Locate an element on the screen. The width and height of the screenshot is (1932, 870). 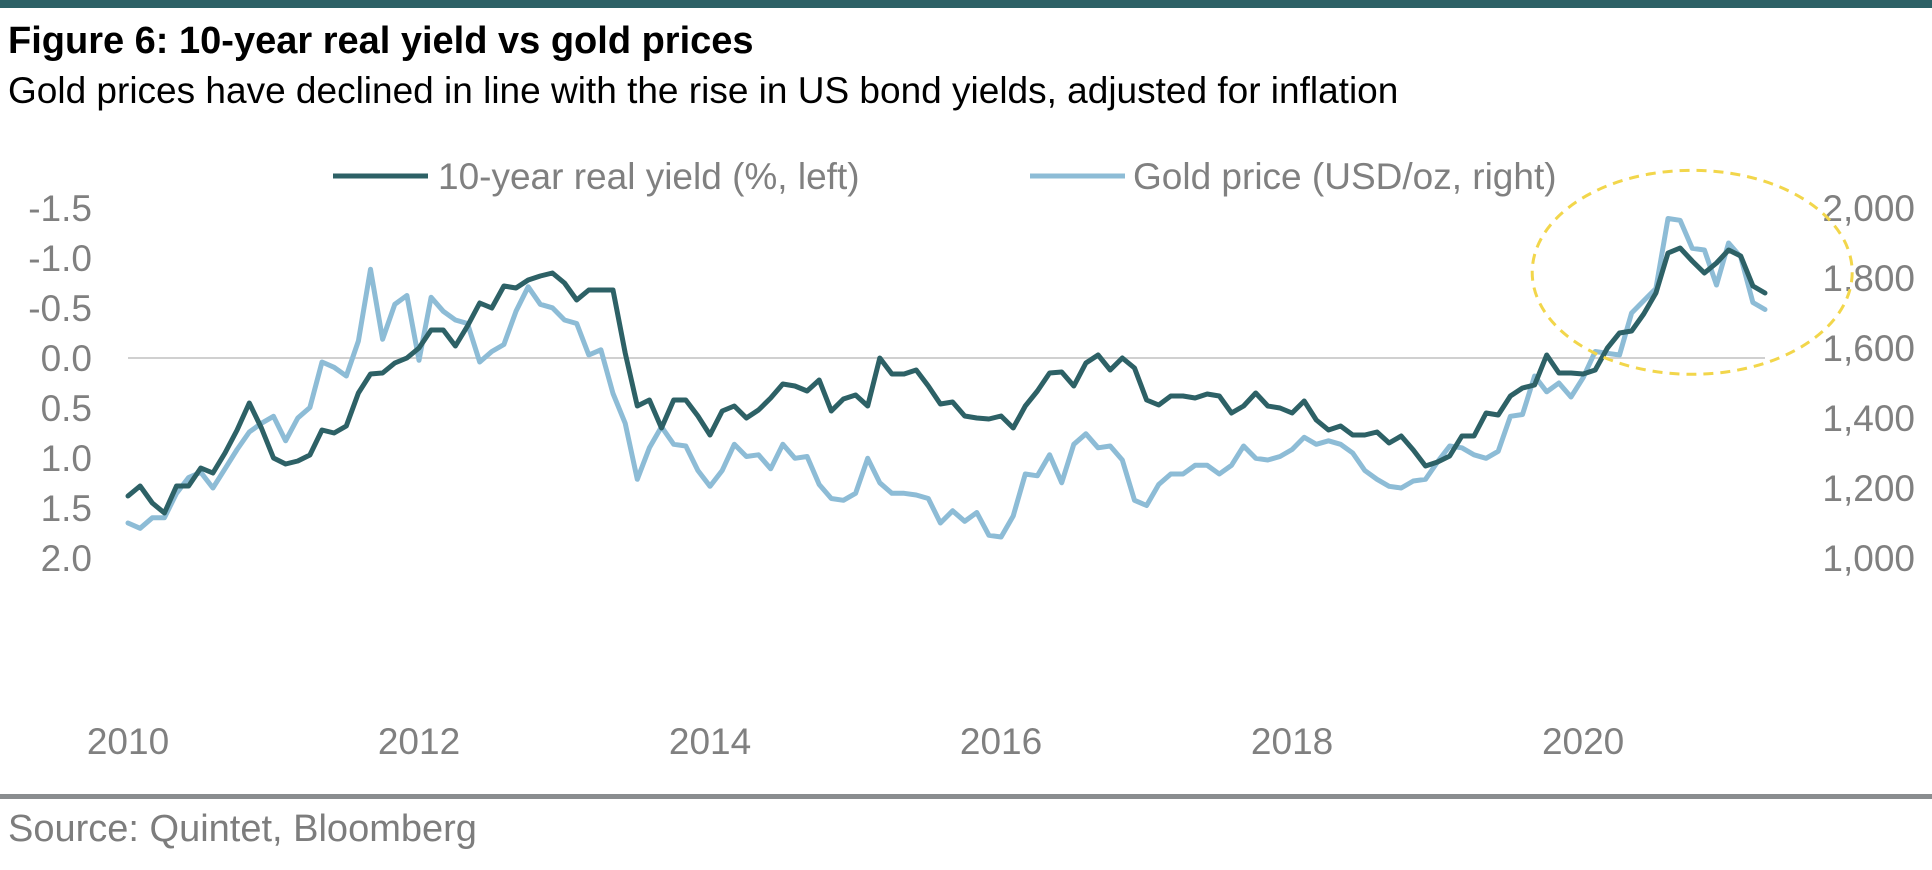
left-tick-label: -1.0 is located at coordinates (60, 258).